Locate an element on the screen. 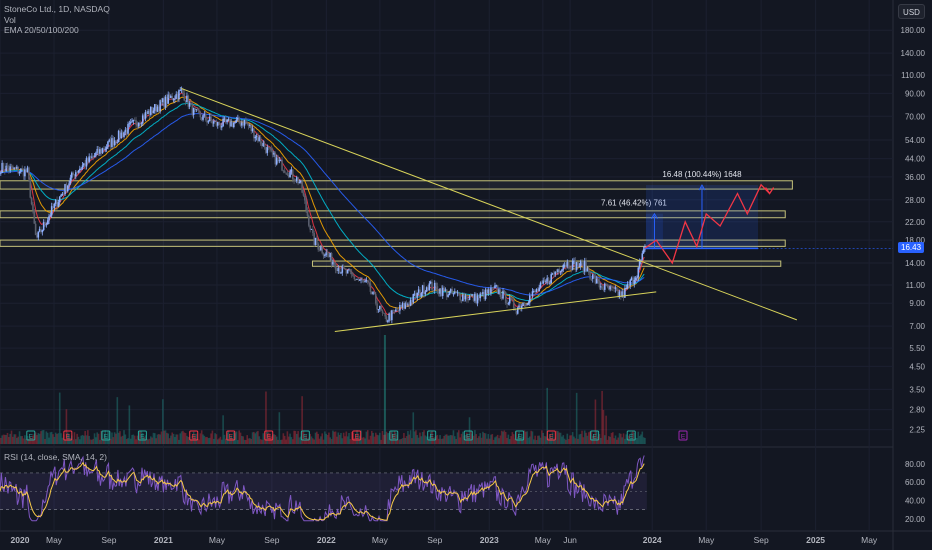 The width and height of the screenshot is (932, 550). earnings-marker-letter: E is located at coordinates (68, 437).